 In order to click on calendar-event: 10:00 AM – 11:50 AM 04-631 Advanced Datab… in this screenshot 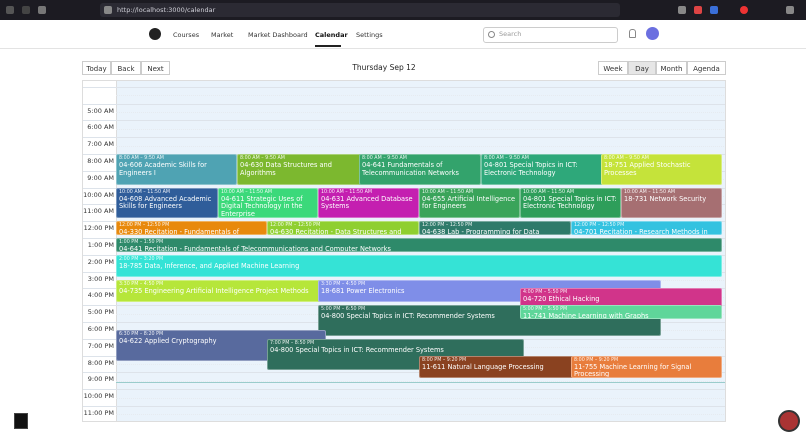, I will do `click(368, 203)`.